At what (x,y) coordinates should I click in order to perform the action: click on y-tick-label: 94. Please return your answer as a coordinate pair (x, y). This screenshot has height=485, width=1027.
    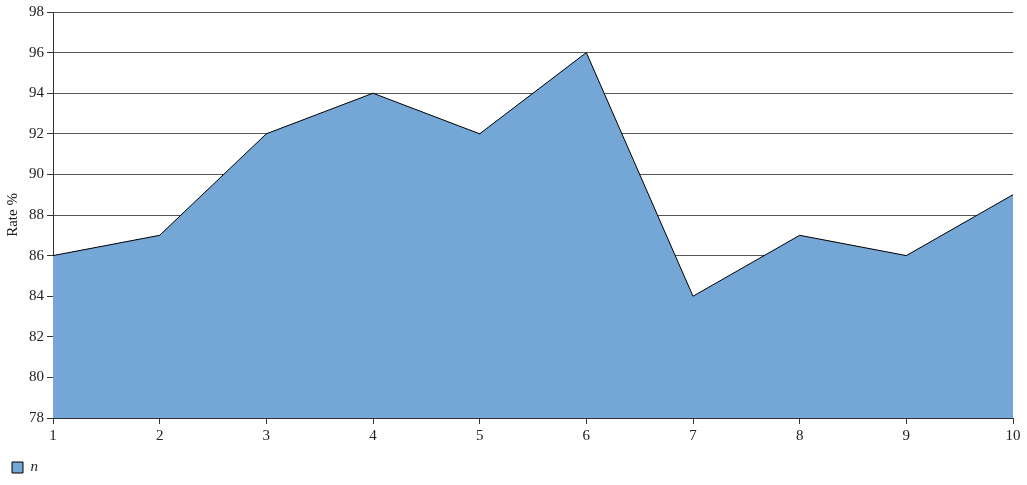
    Looking at the image, I should click on (37, 92).